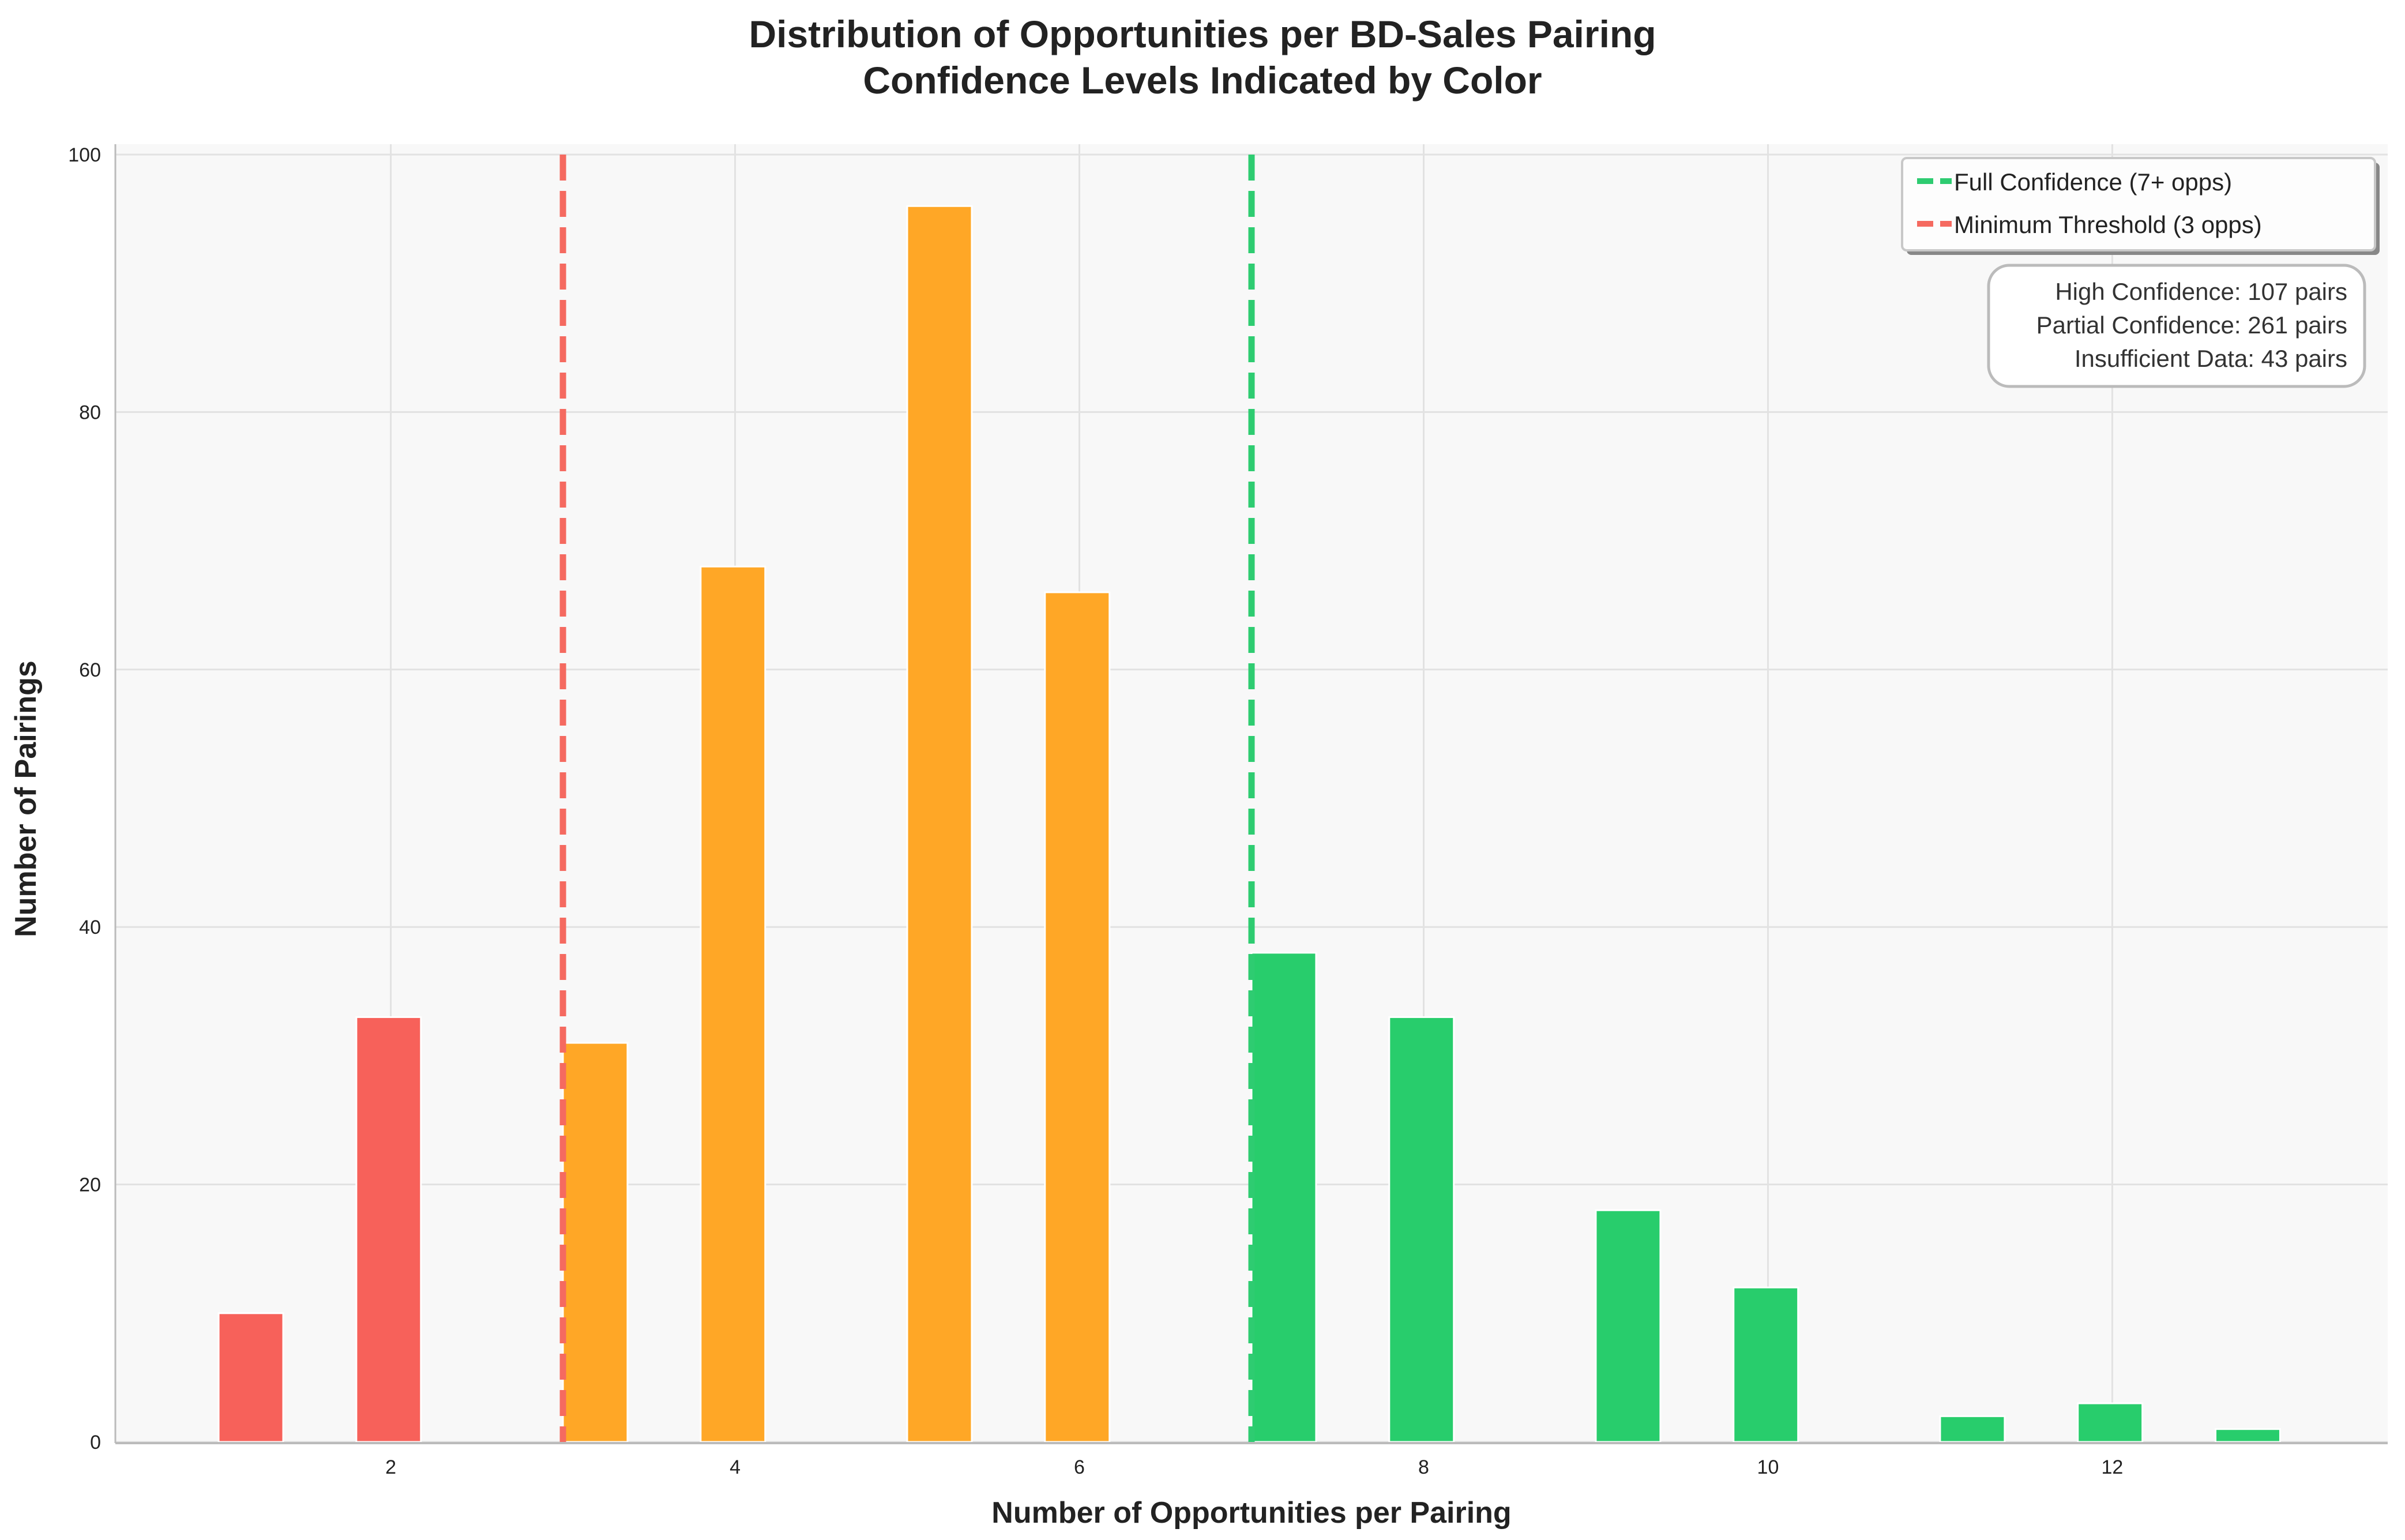  I want to click on x-tick-label: 10, so click(1768, 1467).